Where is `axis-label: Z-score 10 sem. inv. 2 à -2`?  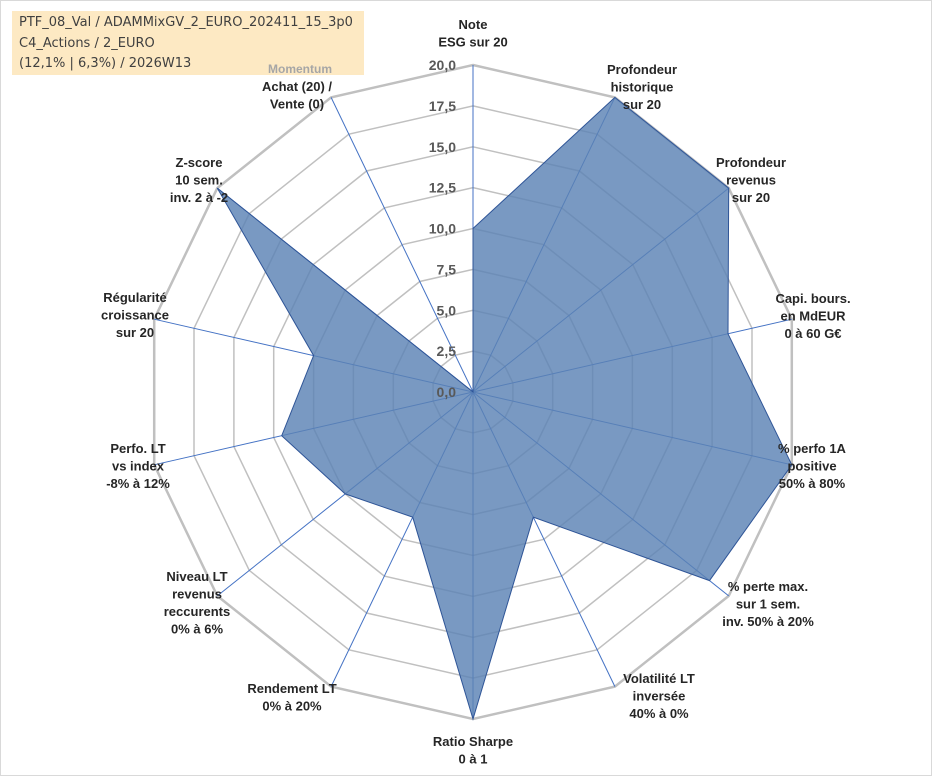 axis-label: Z-score 10 sem. inv. 2 à -2 is located at coordinates (199, 180).